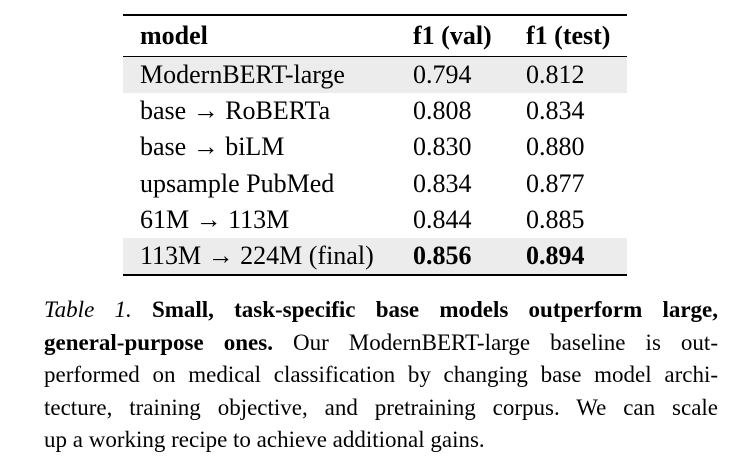 The height and width of the screenshot is (462, 729). What do you see at coordinates (555, 256) in the screenshot?
I see `f1-test-cell: 0.894` at bounding box center [555, 256].